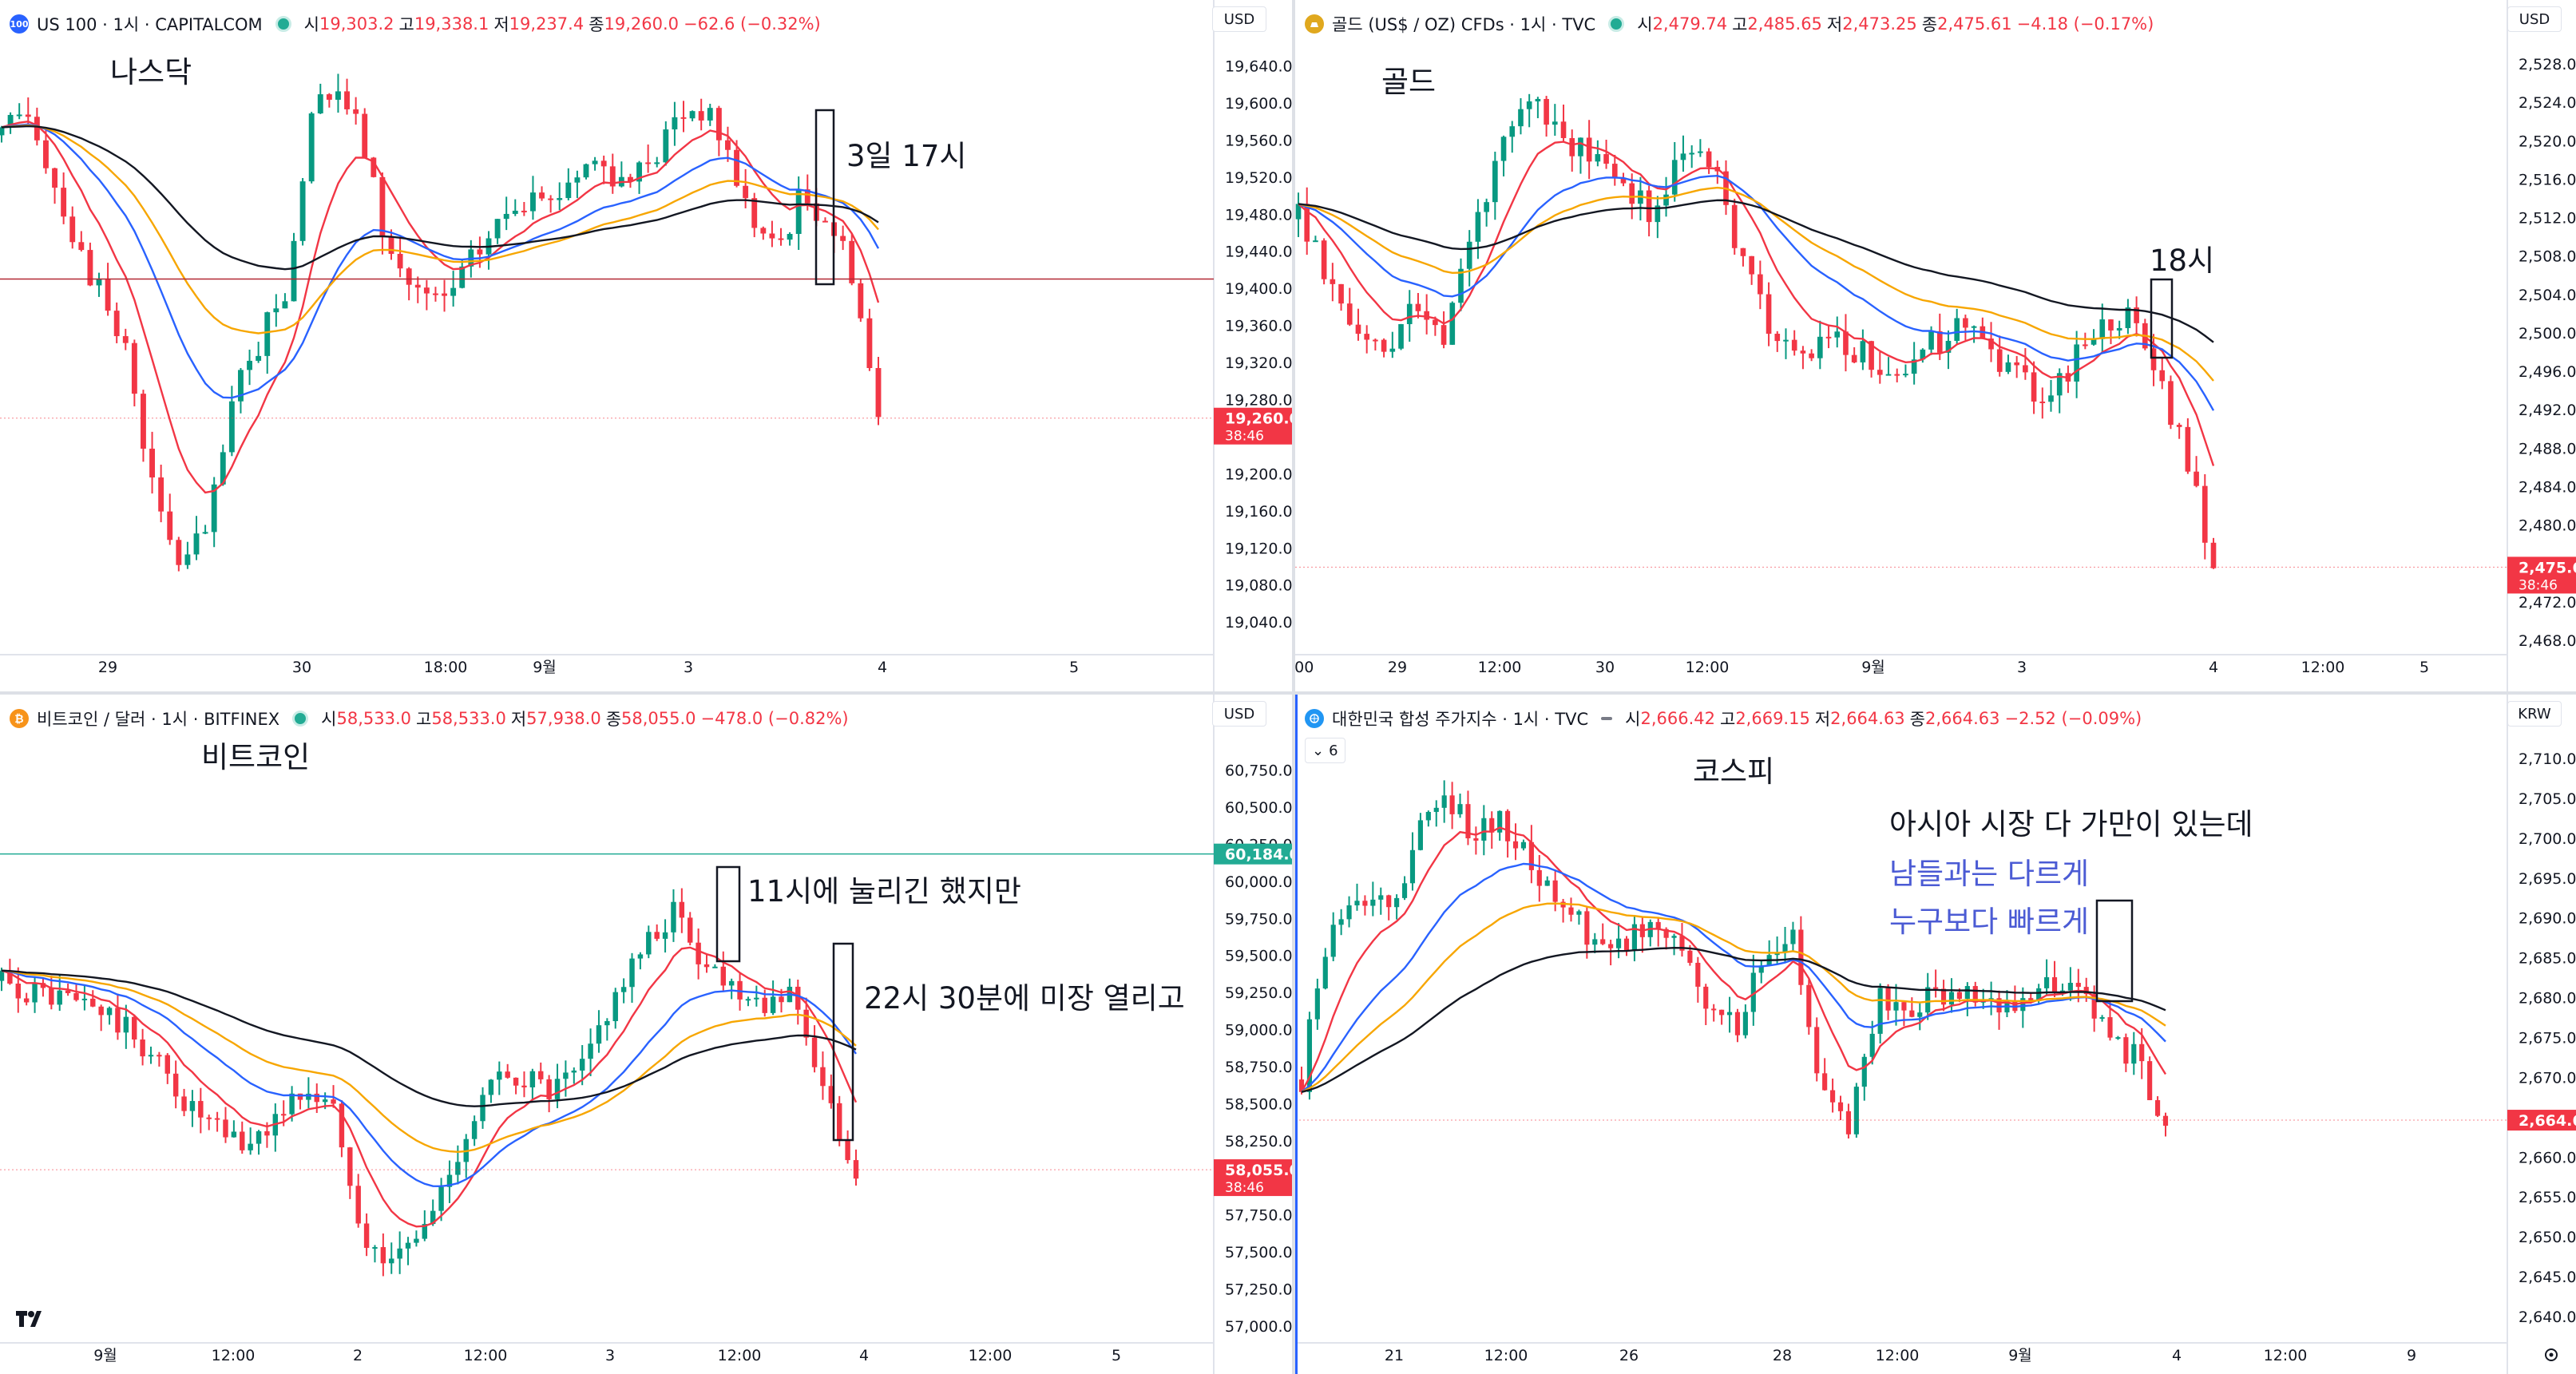  Describe the element at coordinates (2547, 1158) in the screenshot. I see `price-tick-label: 2,660.00` at that location.